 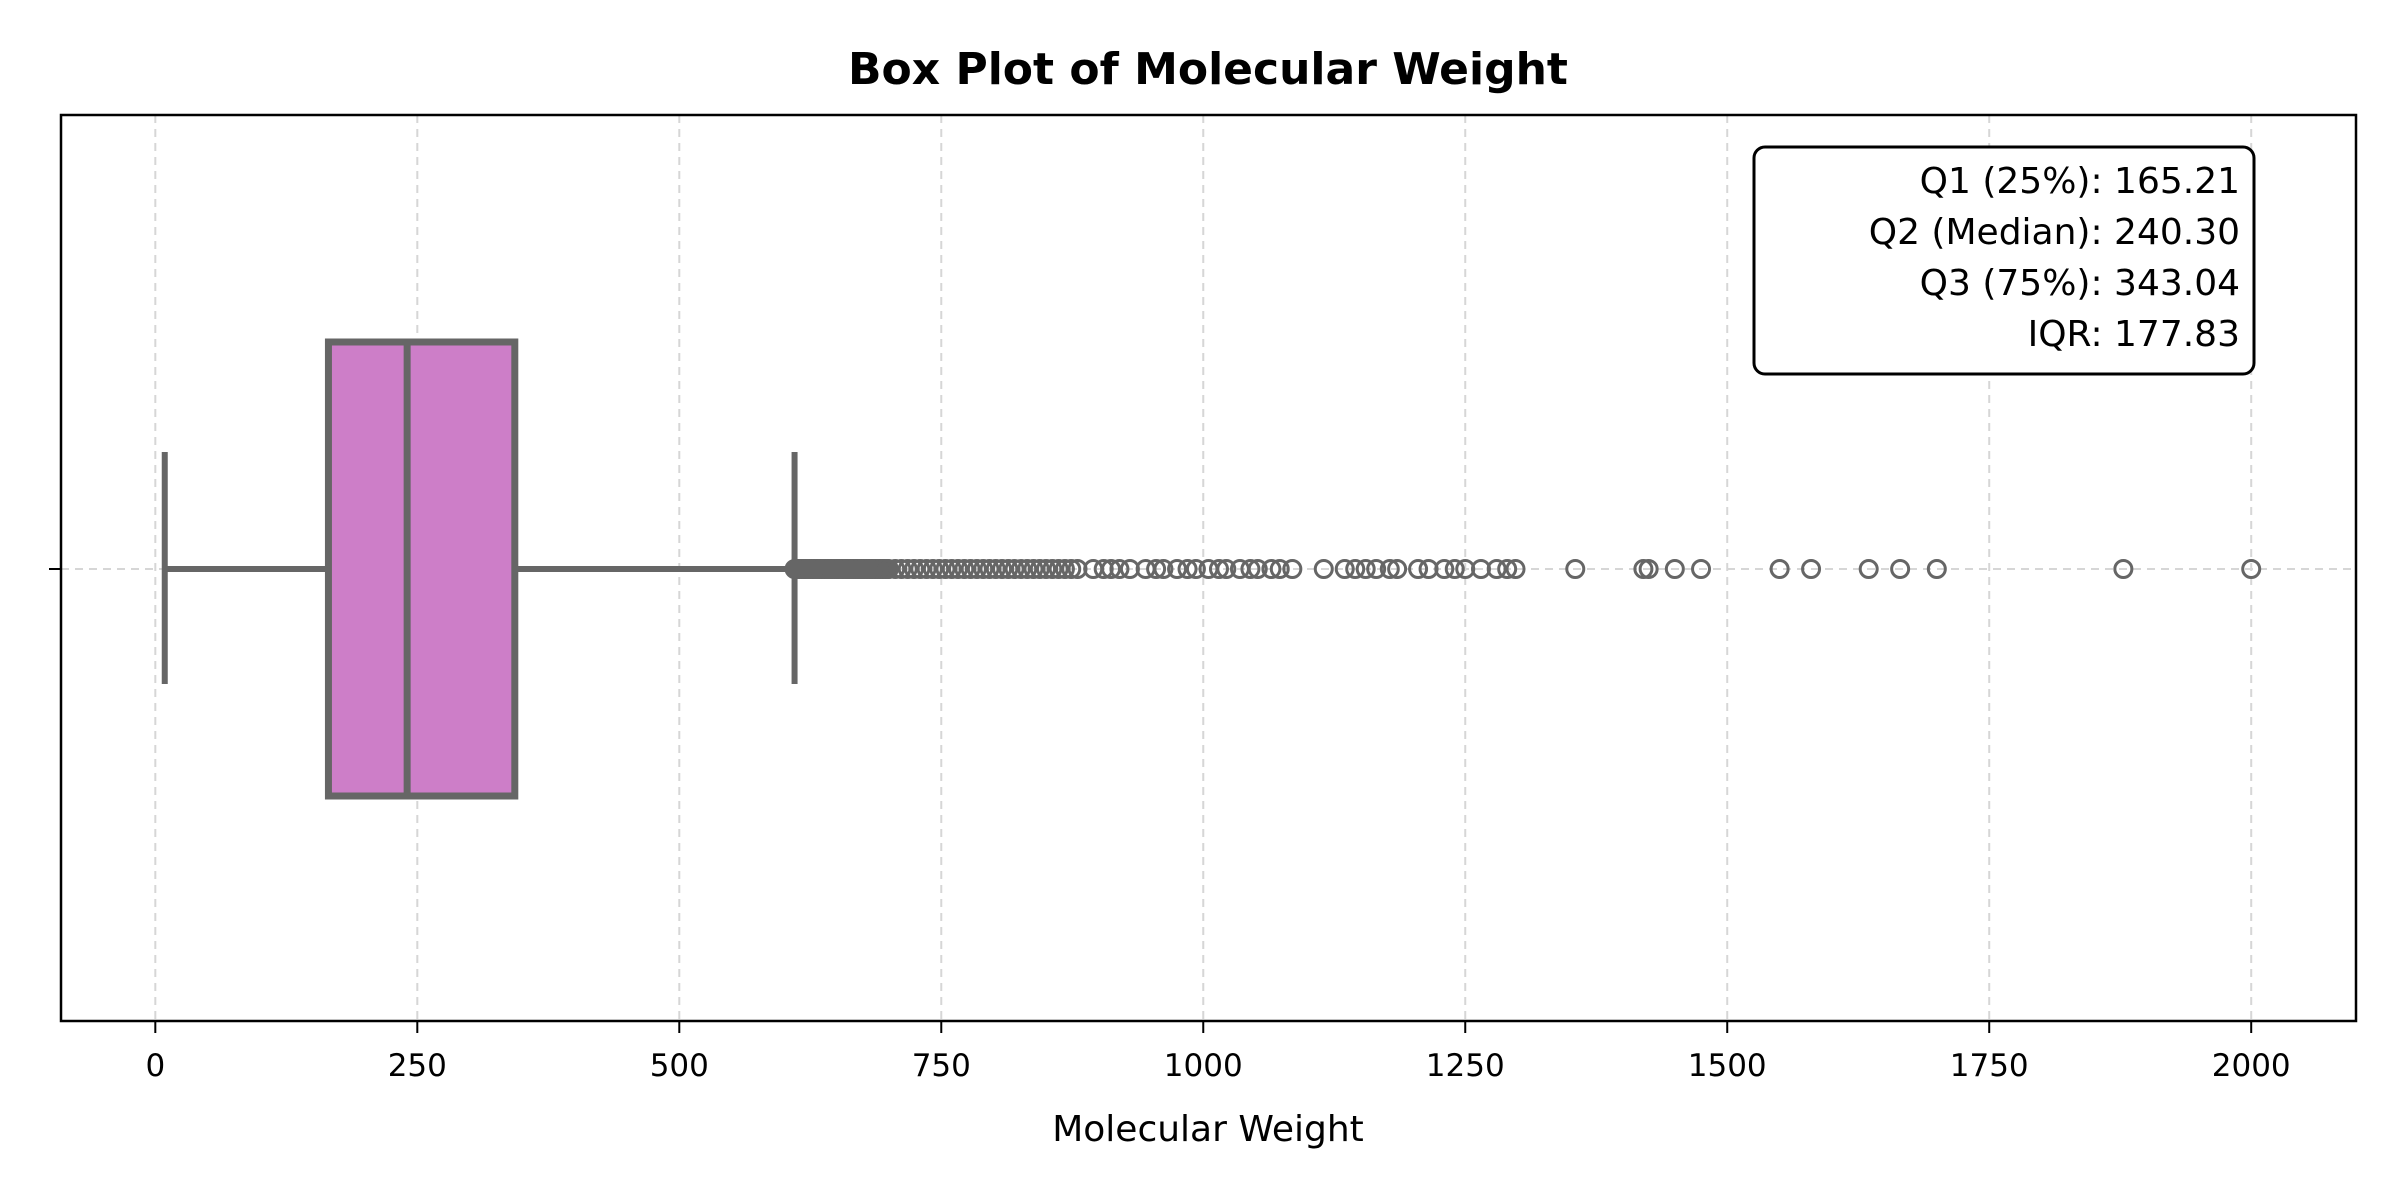 What do you see at coordinates (1203, 1066) in the screenshot?
I see `x-tick-label: 1000` at bounding box center [1203, 1066].